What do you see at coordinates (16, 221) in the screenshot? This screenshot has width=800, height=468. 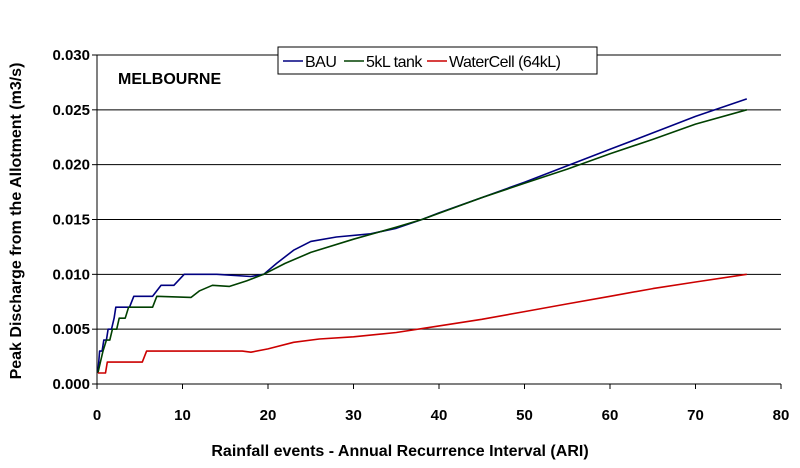 I see `y-axis-title: Peak Discharge from the Allotment (m3/s)` at bounding box center [16, 221].